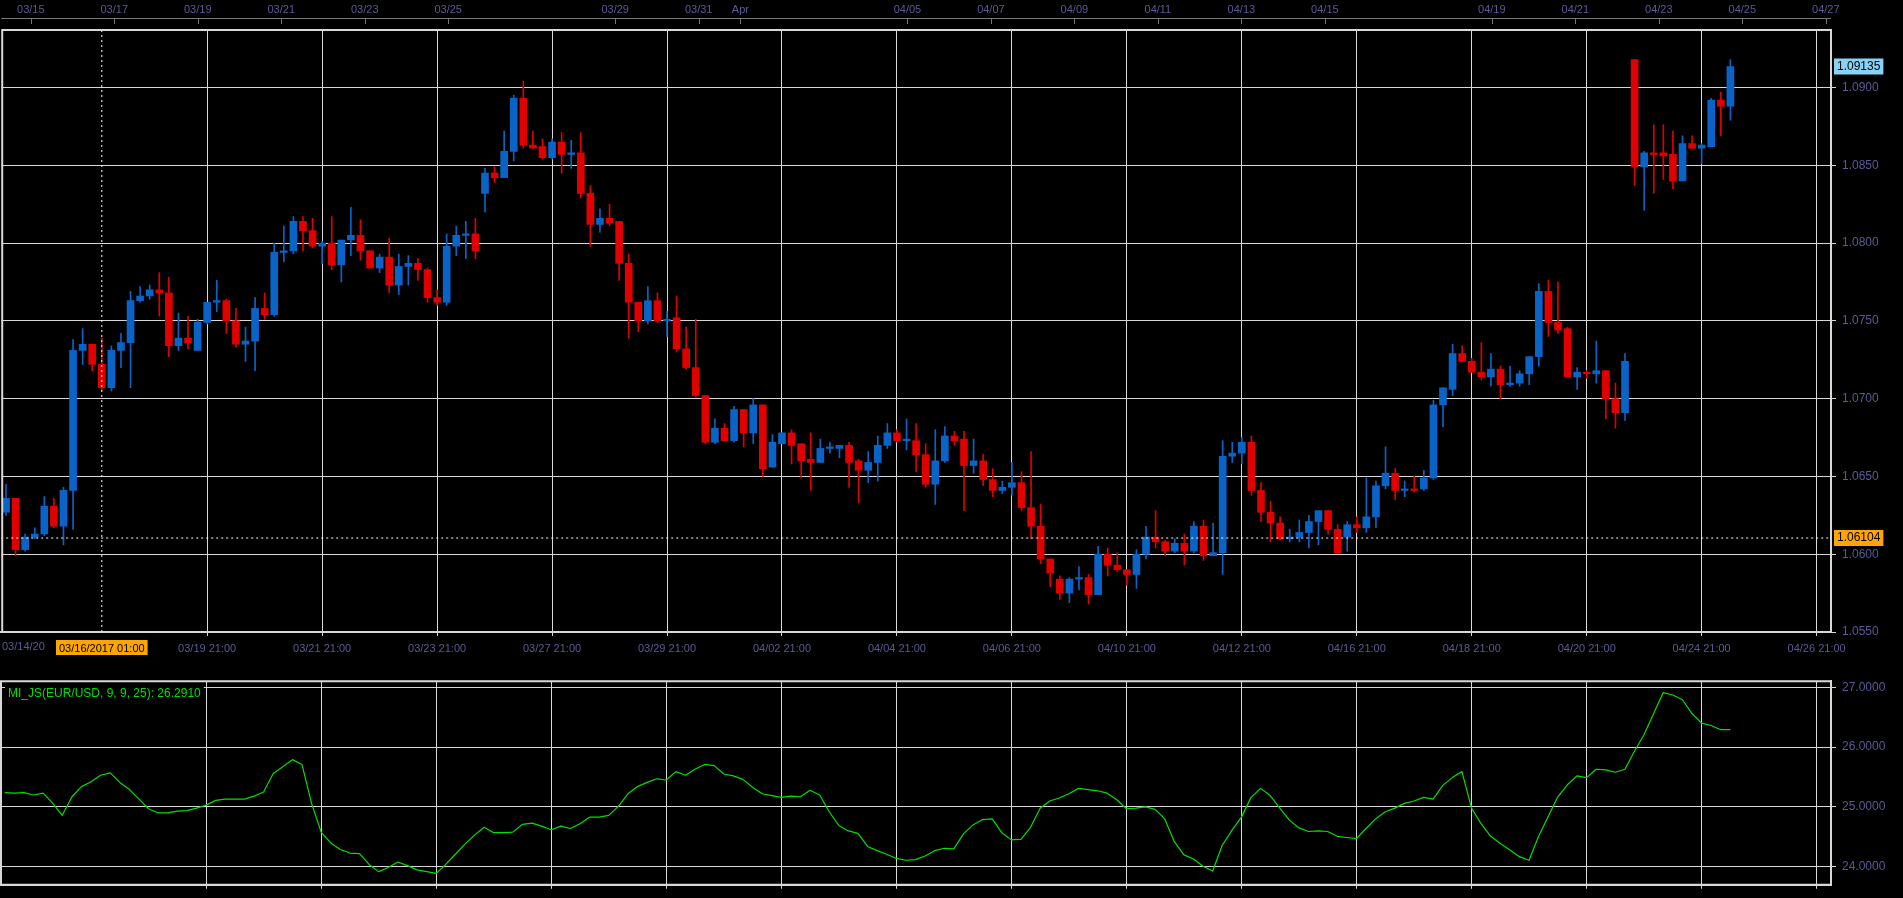 The height and width of the screenshot is (898, 1903). Describe the element at coordinates (1859, 65) in the screenshot. I see `text: 1.09135` at that location.